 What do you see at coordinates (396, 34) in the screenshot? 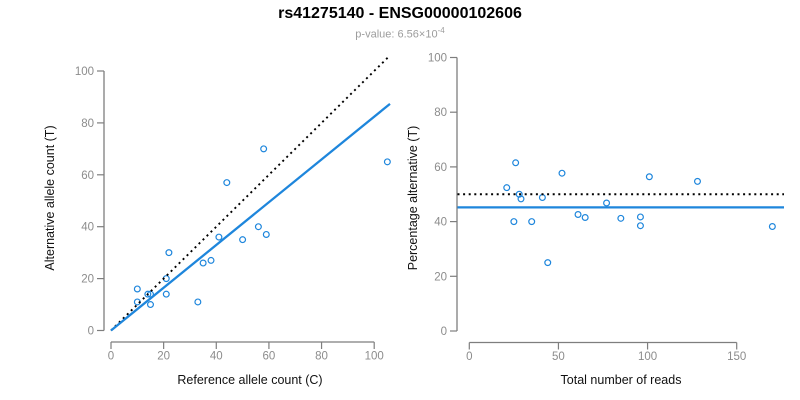
I see `pvalue-text: p-value: 6.56×10` at bounding box center [396, 34].